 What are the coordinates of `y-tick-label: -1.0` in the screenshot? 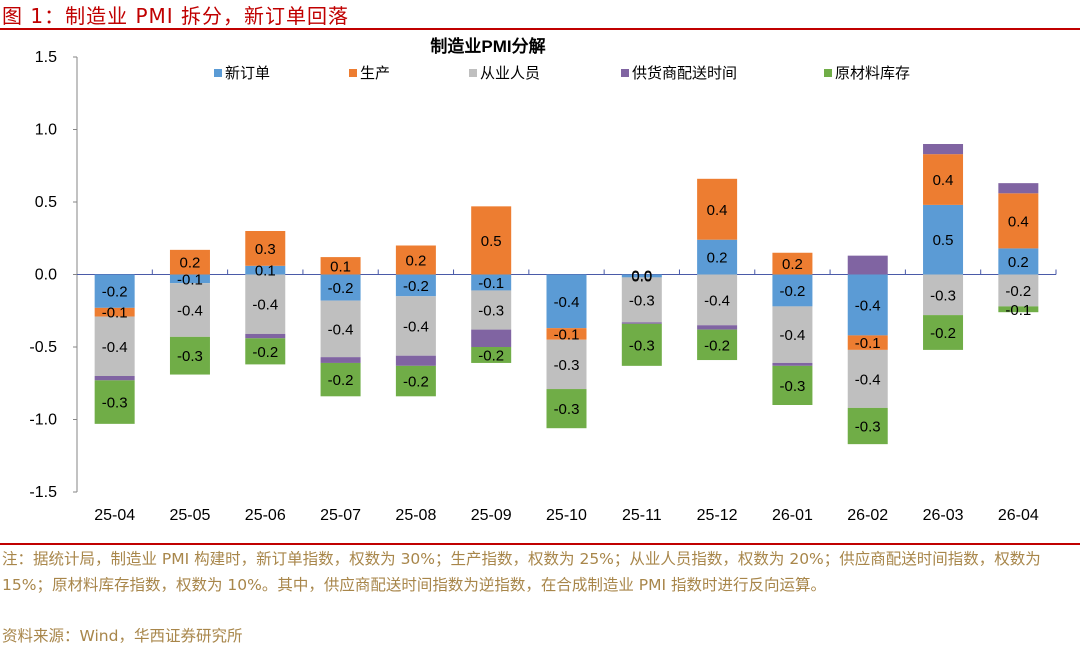 It's located at (43, 420).